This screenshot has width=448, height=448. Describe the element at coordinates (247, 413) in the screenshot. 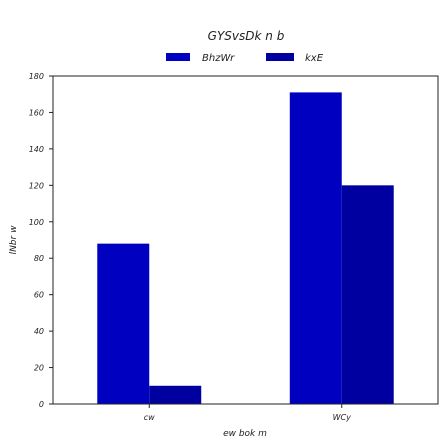

I see `x-axis-ticks: cw WCy` at that location.